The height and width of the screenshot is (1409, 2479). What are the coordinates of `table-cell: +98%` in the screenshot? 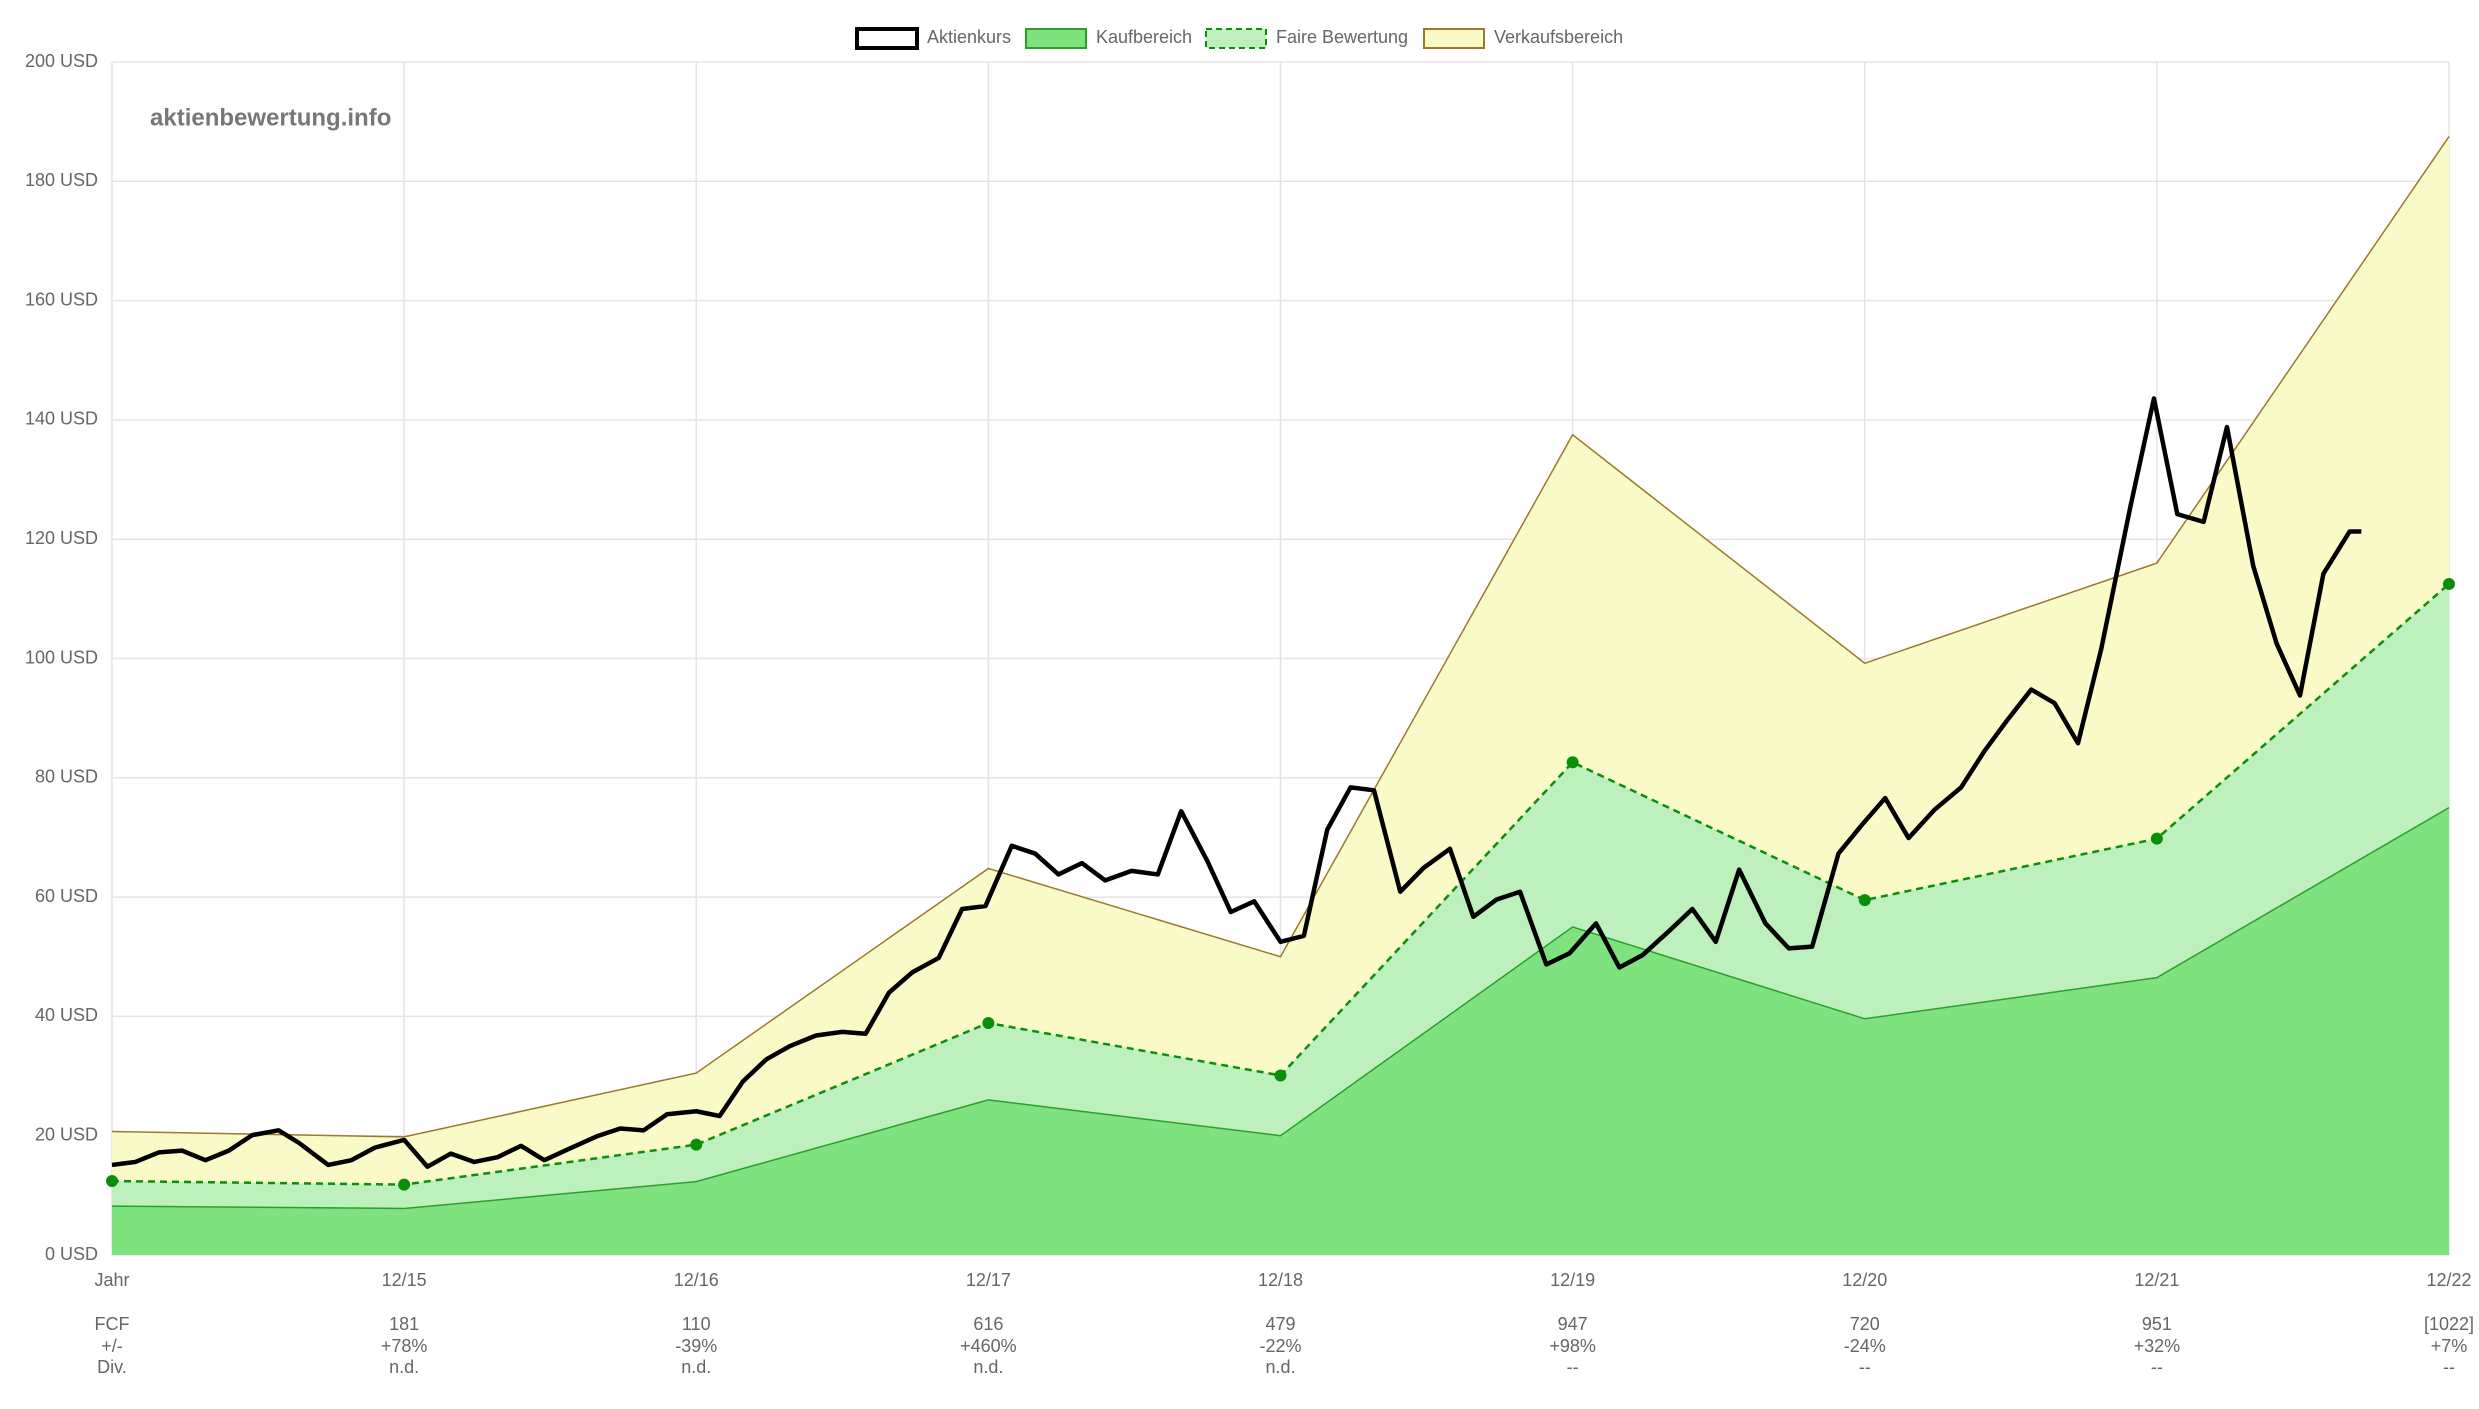 It's located at (1572, 1346).